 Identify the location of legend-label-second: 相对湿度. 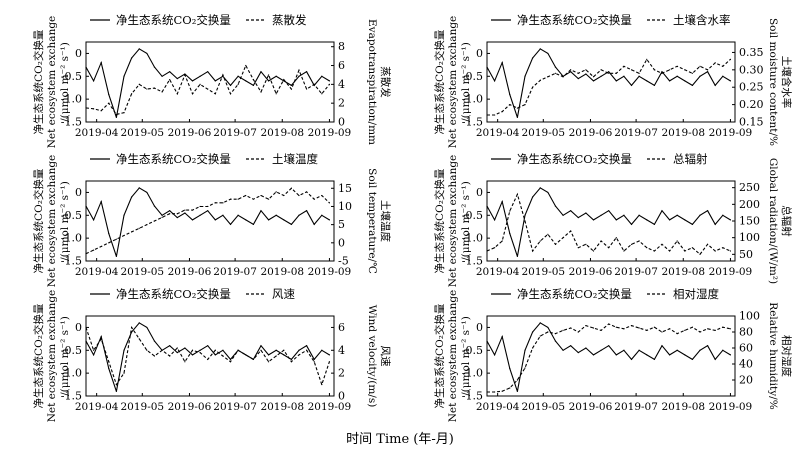
(696, 294).